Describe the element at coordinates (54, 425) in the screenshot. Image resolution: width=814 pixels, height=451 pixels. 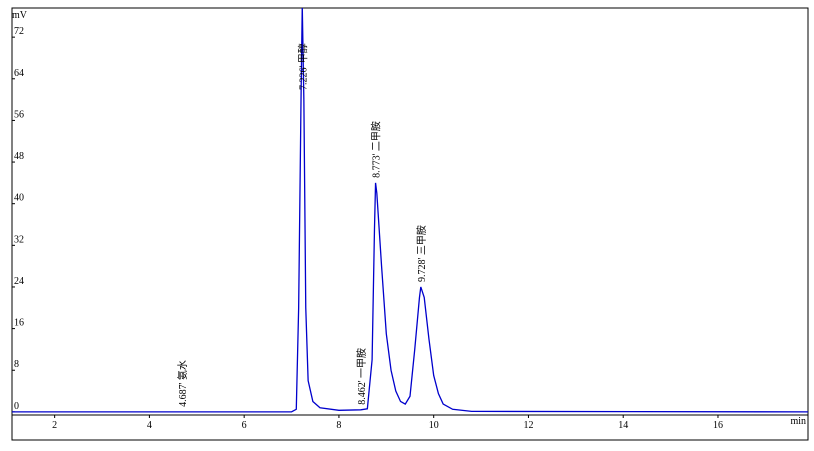
I see `x-tick-label: 2` at that location.